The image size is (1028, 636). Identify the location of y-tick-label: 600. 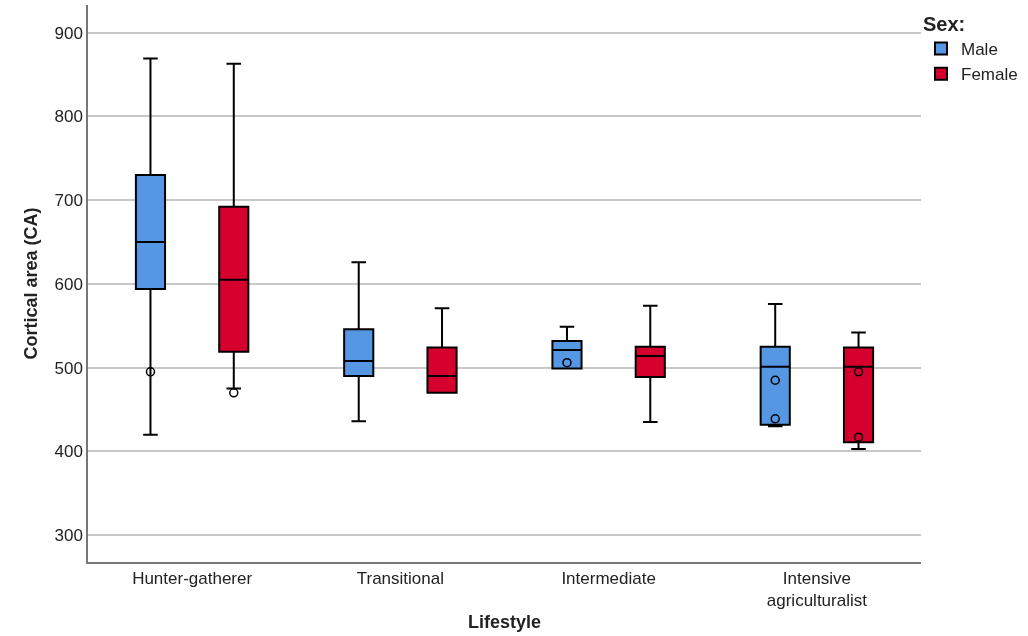
(68, 284).